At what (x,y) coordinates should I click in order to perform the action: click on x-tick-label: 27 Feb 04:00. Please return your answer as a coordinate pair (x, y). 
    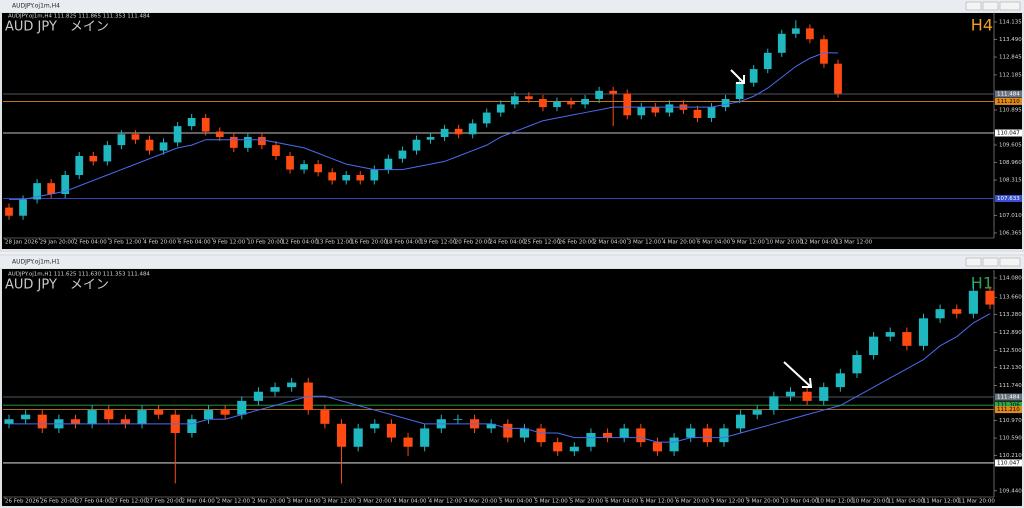
    Looking at the image, I should click on (94, 502).